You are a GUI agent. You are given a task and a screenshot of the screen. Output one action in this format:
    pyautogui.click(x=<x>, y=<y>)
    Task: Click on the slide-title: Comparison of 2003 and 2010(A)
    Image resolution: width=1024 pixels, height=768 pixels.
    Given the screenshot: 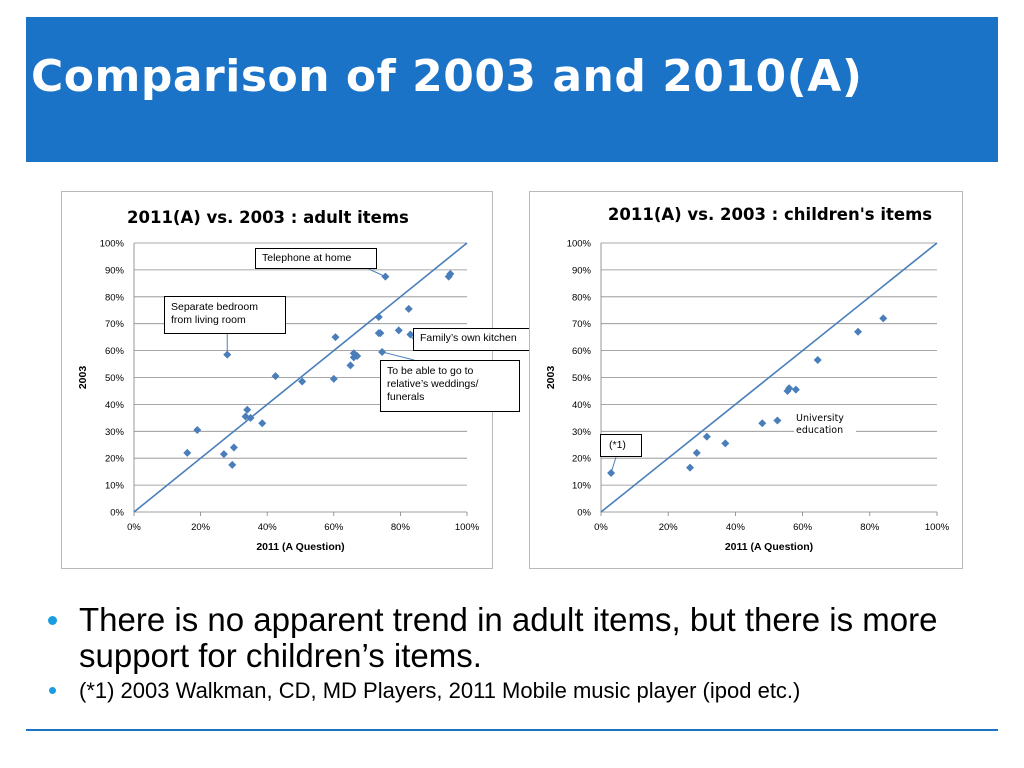 What is the action you would take?
    pyautogui.click(x=447, y=76)
    